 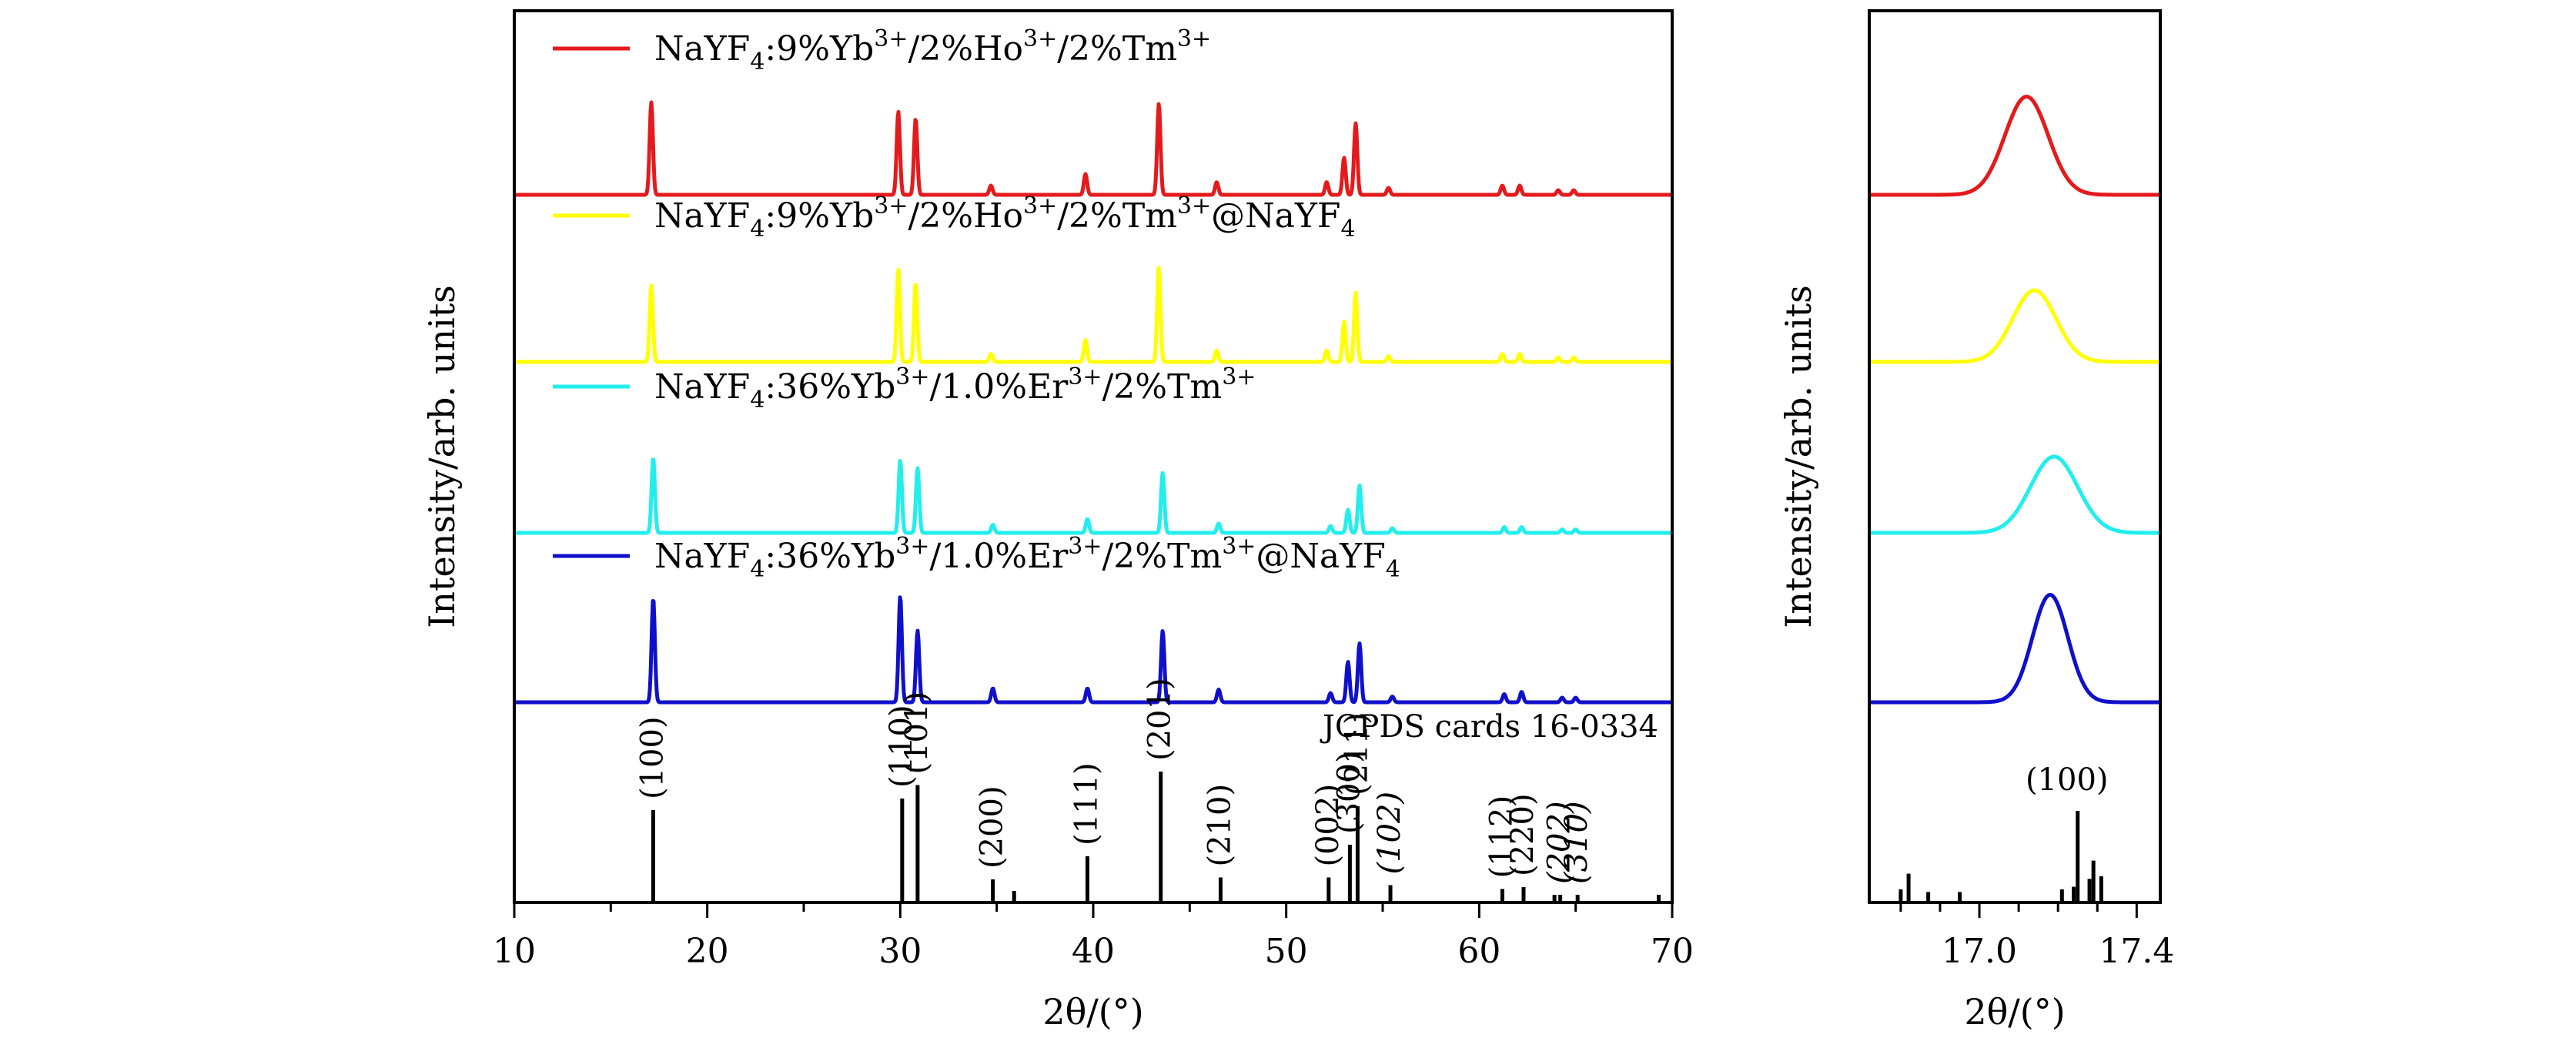 What do you see at coordinates (932, 50) in the screenshot?
I see `legend-entry-1: NaYF4:9%Yb3+/2%Ho3+/2%Tm3+` at bounding box center [932, 50].